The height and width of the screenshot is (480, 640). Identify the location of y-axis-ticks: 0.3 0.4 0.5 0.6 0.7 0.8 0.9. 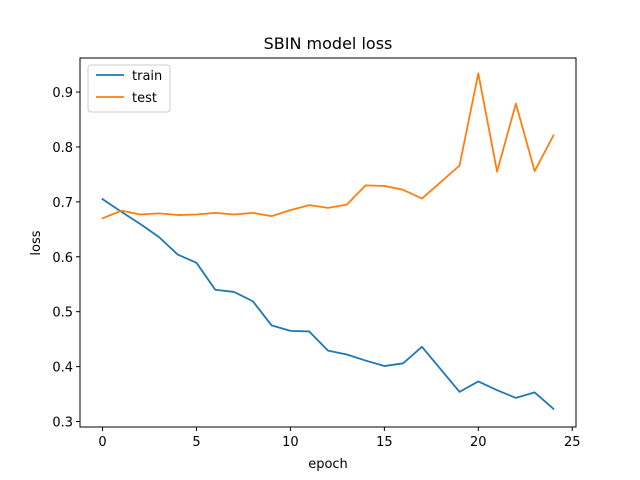
(66, 258).